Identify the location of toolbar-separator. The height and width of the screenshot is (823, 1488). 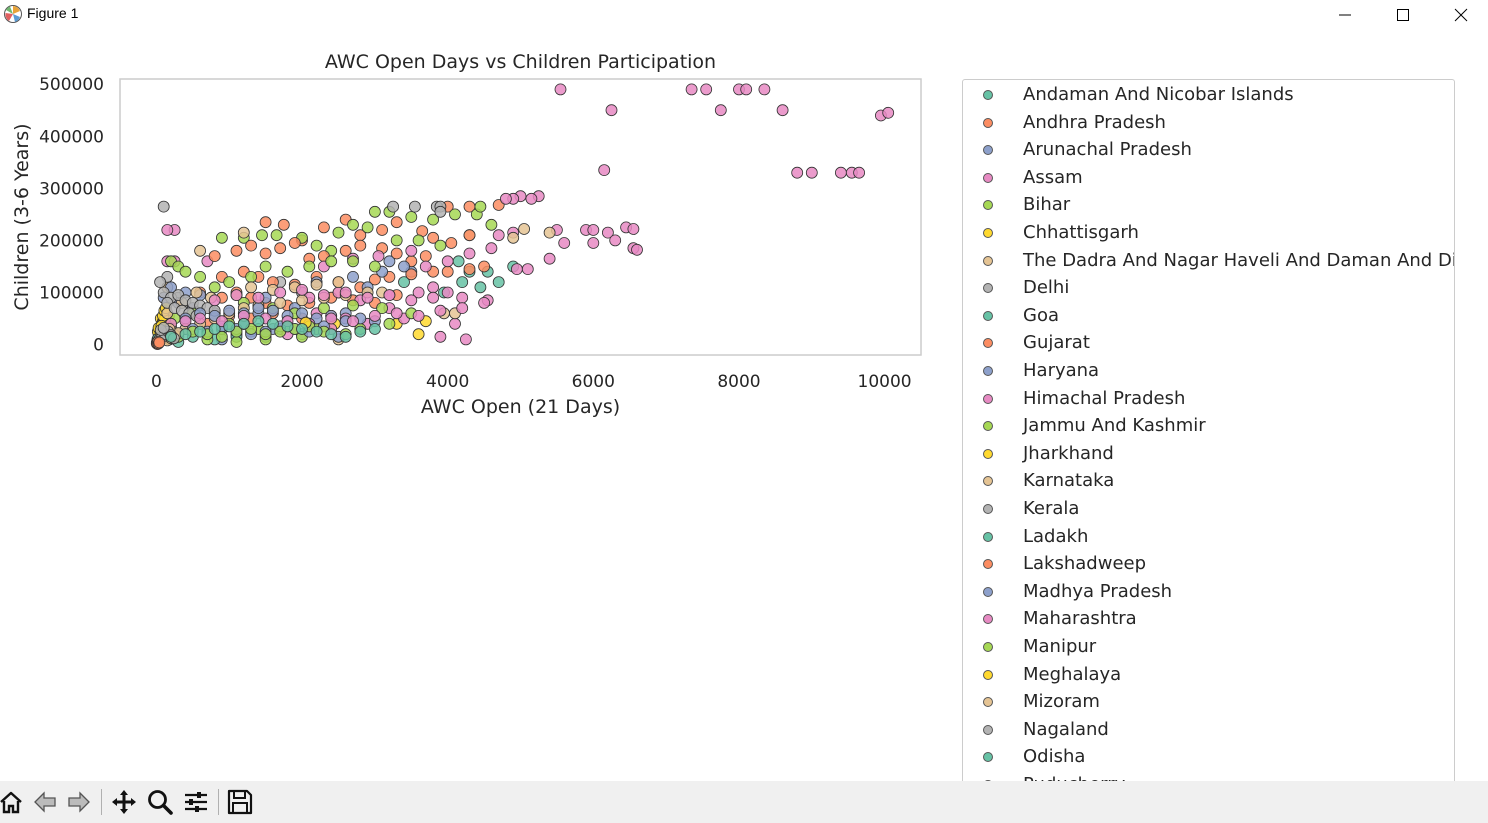
(101, 802).